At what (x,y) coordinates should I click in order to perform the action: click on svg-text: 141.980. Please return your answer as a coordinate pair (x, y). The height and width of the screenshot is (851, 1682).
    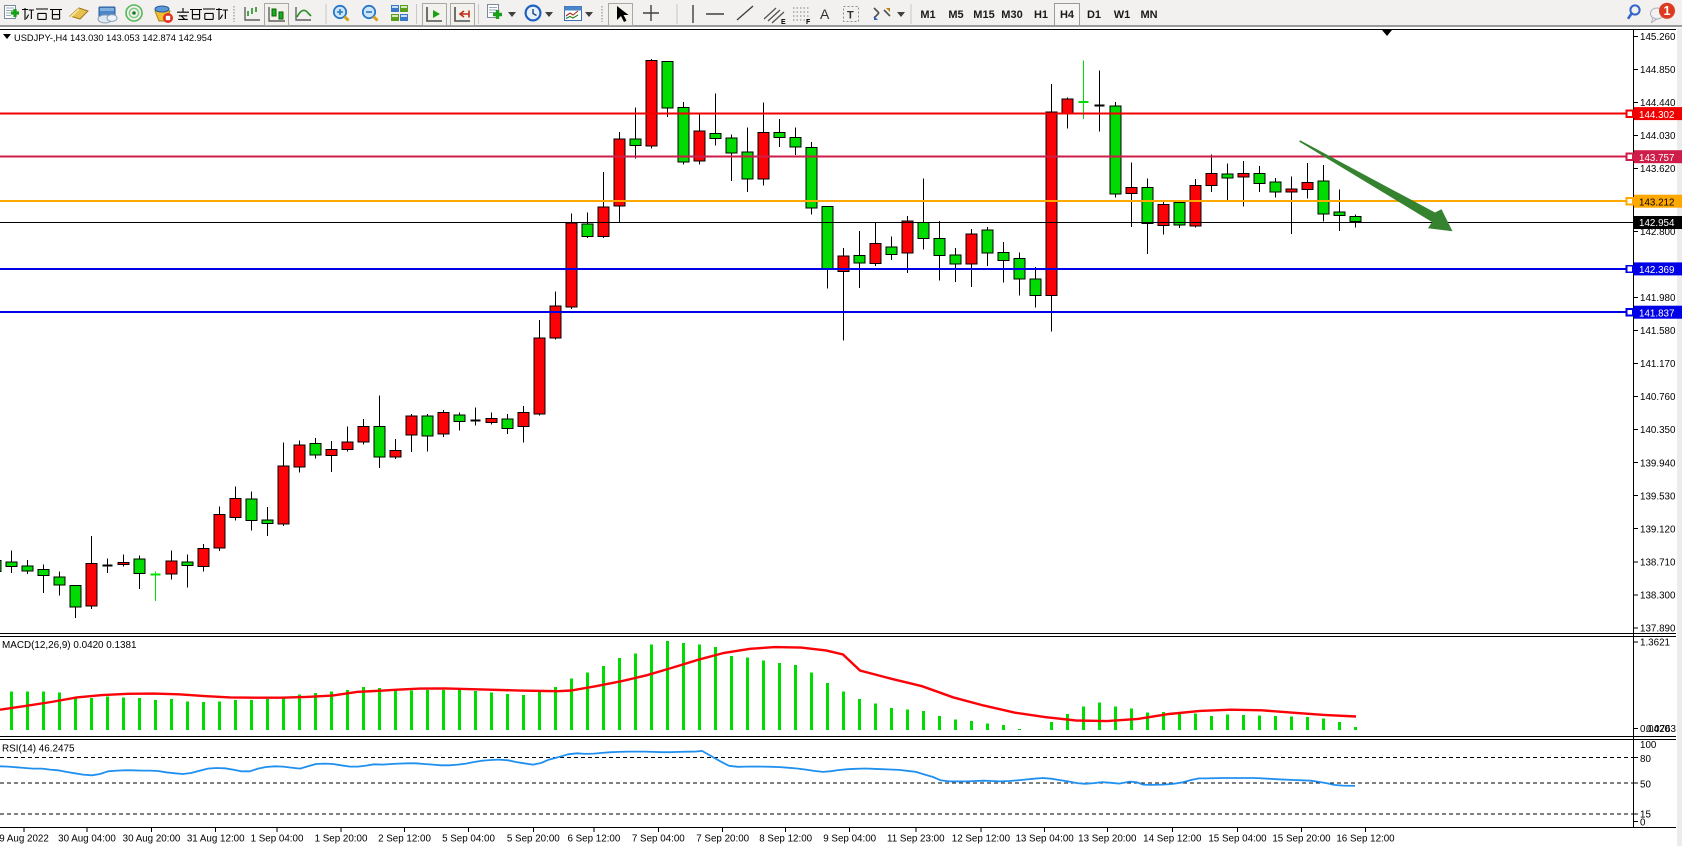
    Looking at the image, I should click on (1658, 298).